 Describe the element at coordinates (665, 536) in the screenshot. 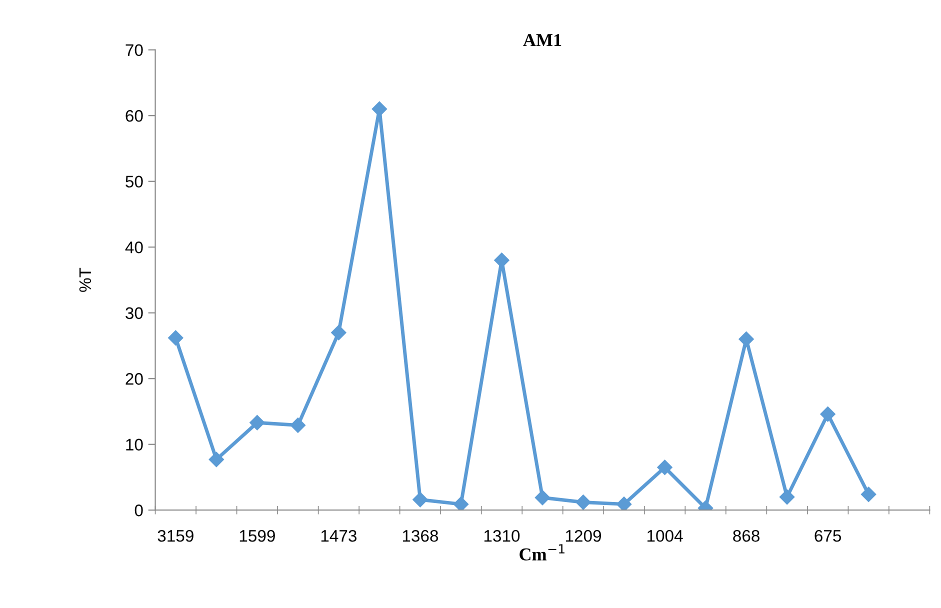

I see `x-tick-label: 1004` at that location.